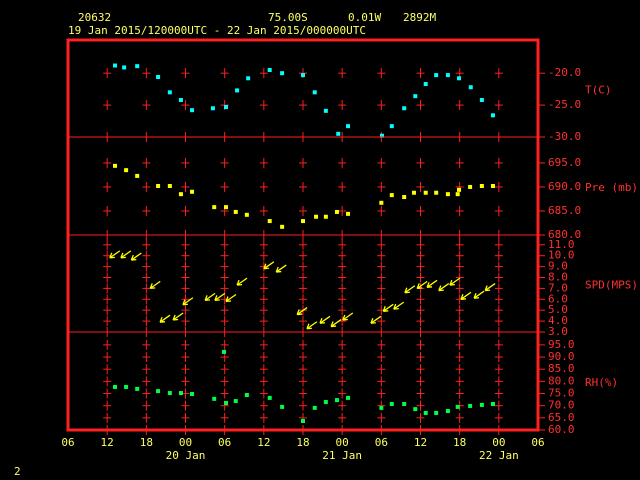  What do you see at coordinates (561, 255) in the screenshot?
I see `y-tick-label: 10.0` at bounding box center [561, 255].